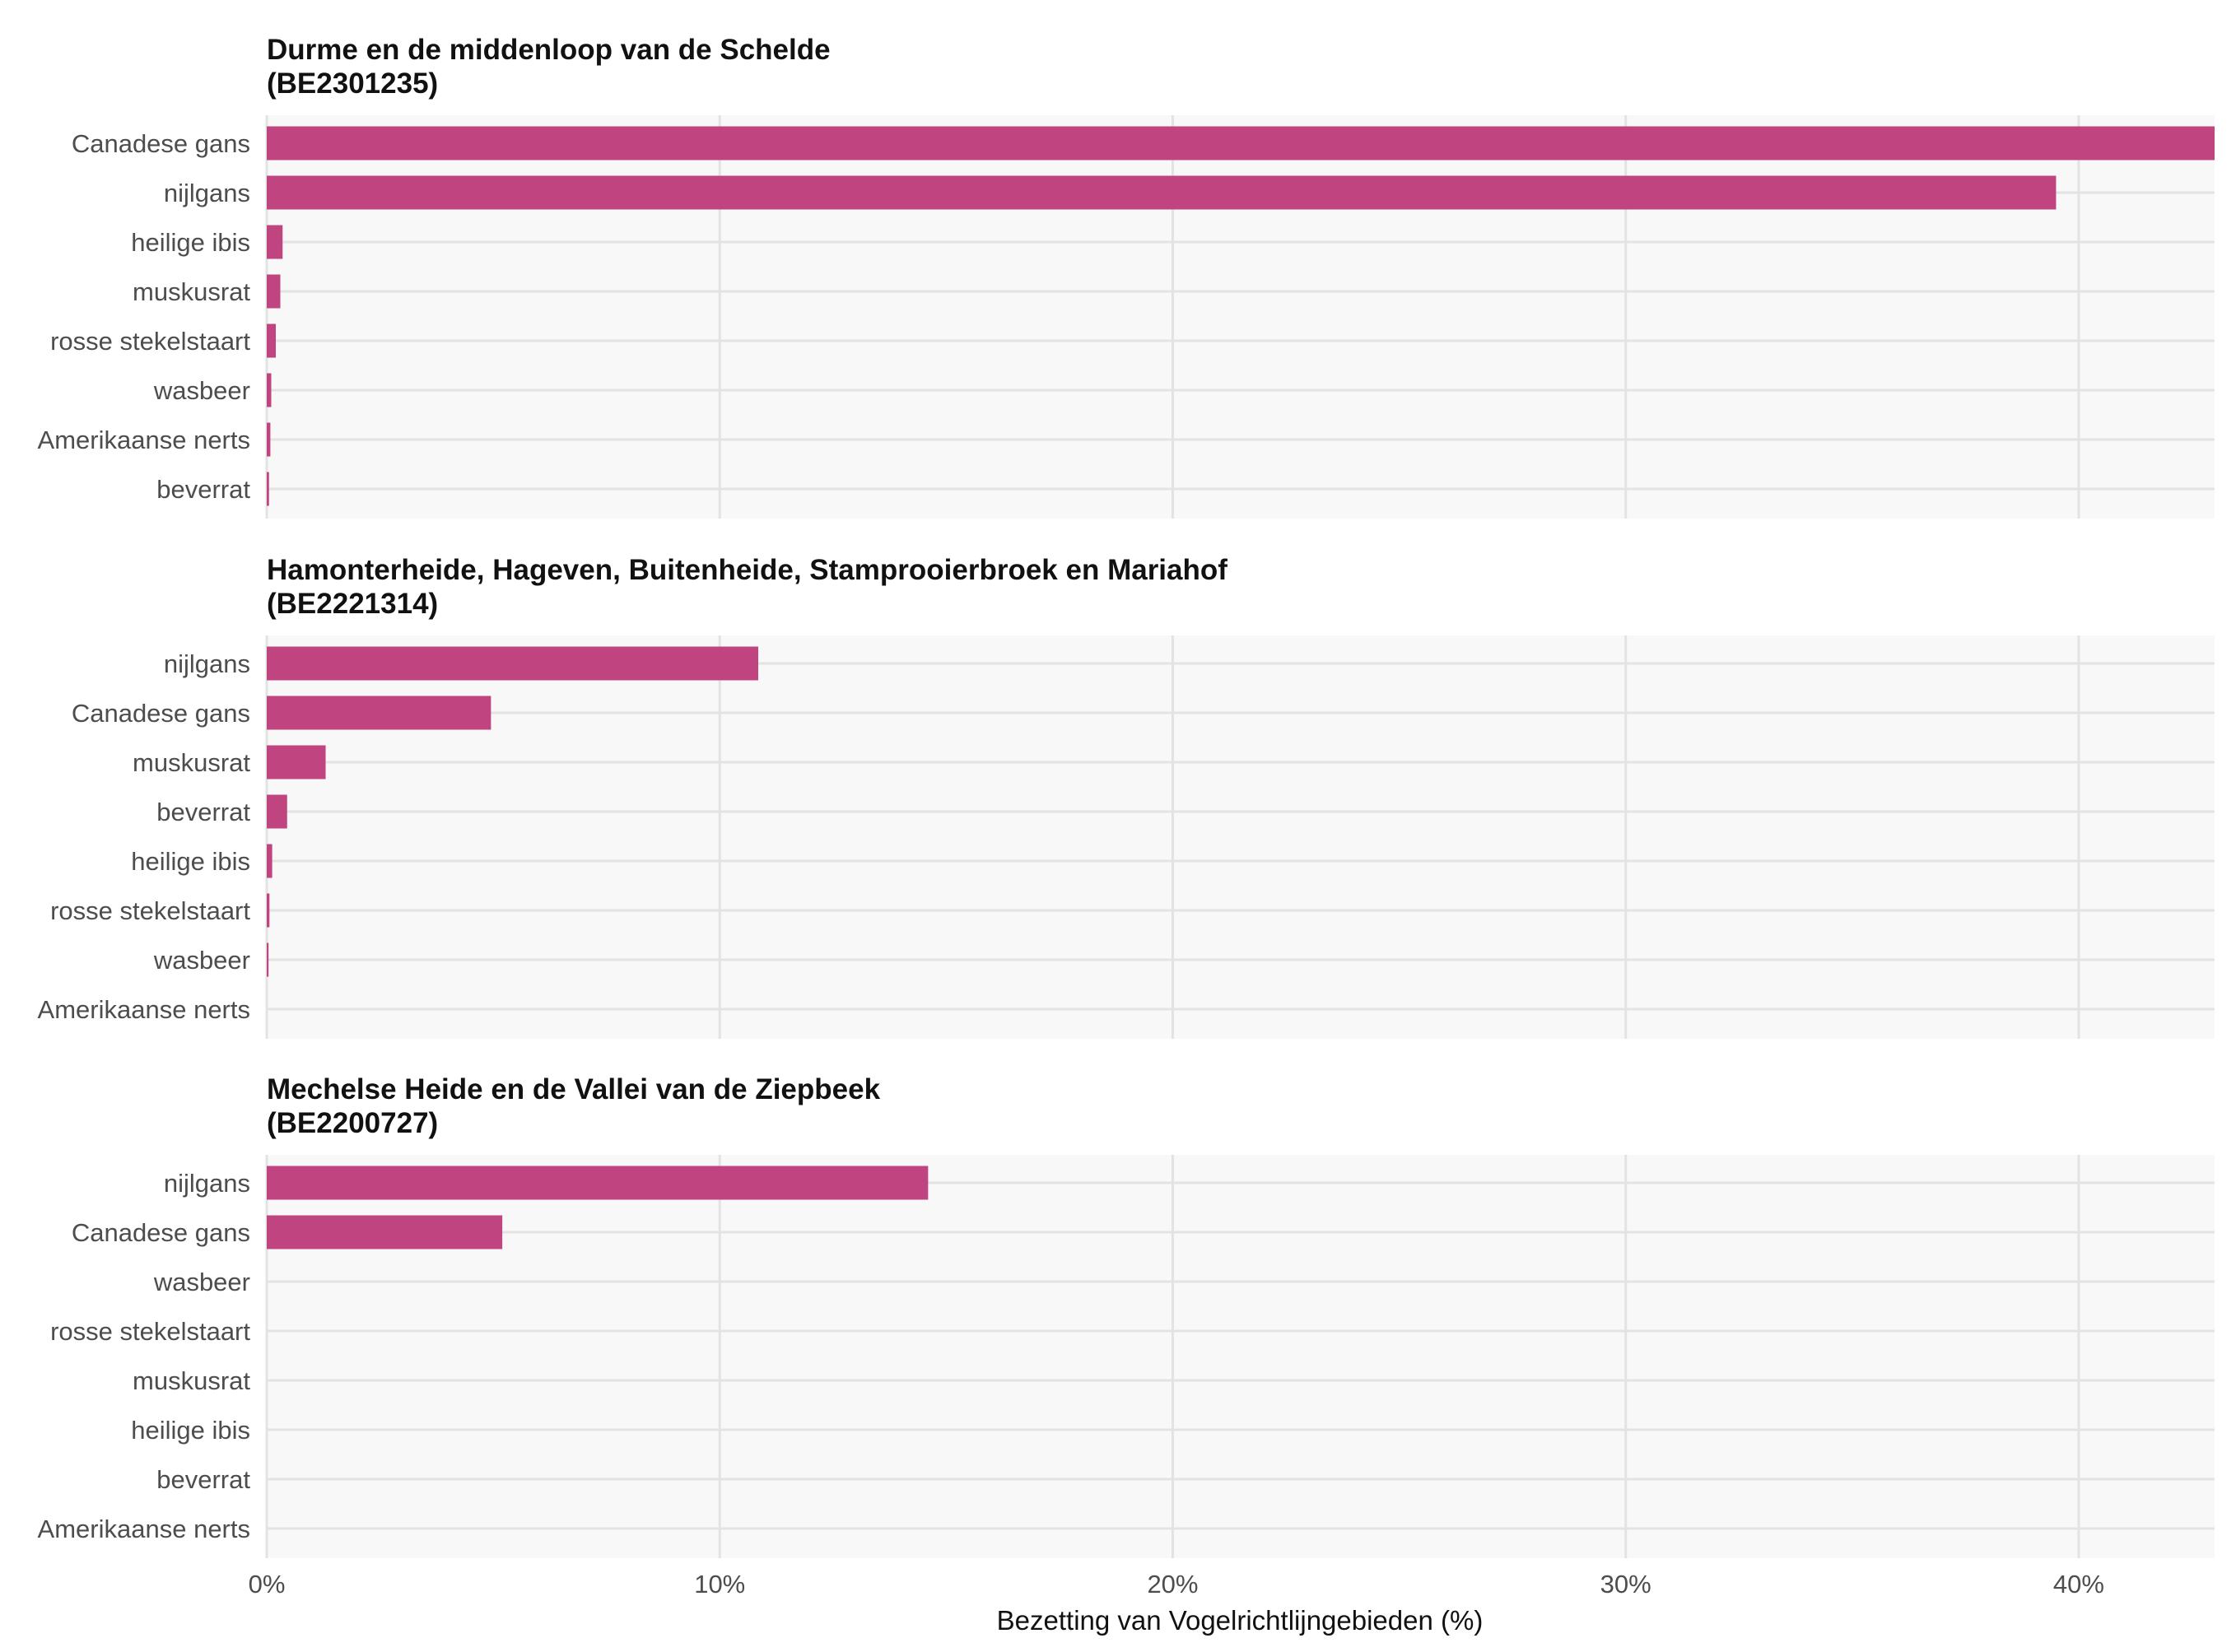 Image resolution: width=2236 pixels, height=1652 pixels. Describe the element at coordinates (1625, 1584) in the screenshot. I see `x-tick-label: 30%` at that location.